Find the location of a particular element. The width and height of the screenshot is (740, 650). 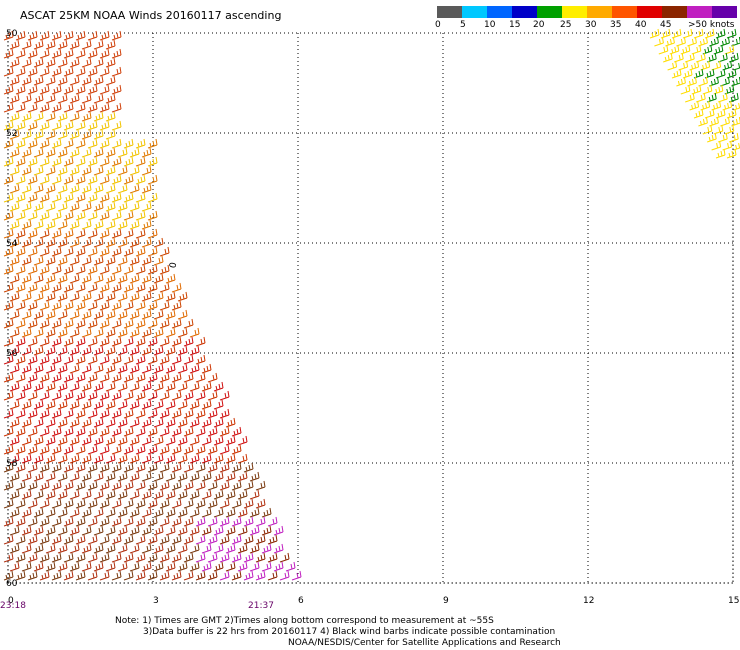

y-tick-label: 56 is located at coordinates (12, 354).